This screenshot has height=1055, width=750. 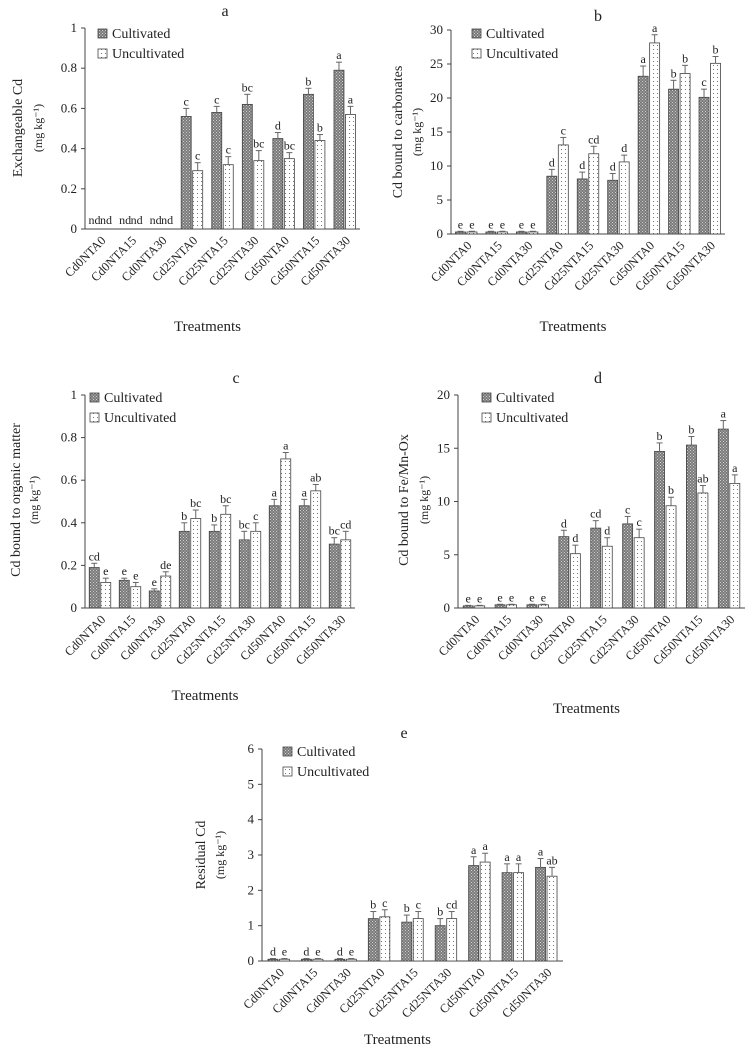 I want to click on y-tick-label: 20, so click(x=443, y=394).